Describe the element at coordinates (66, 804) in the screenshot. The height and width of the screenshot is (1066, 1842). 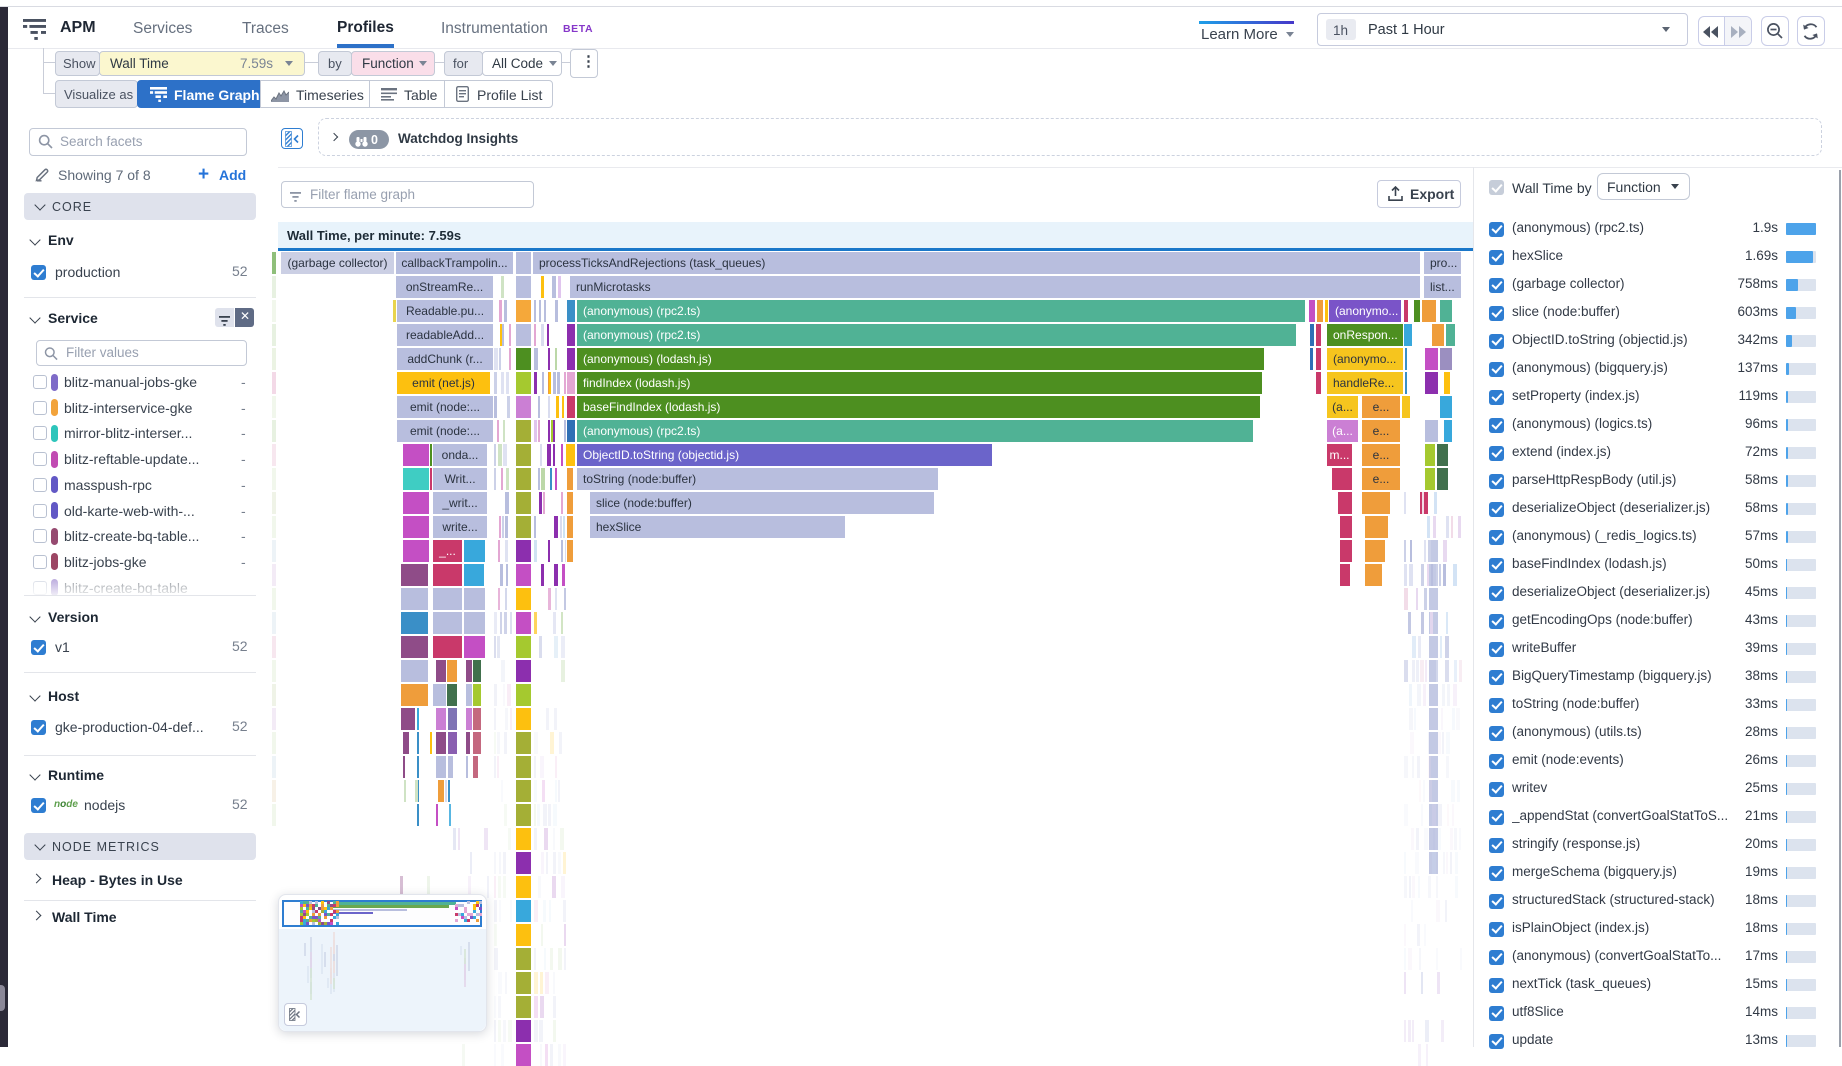
I see `svg-text: node` at that location.